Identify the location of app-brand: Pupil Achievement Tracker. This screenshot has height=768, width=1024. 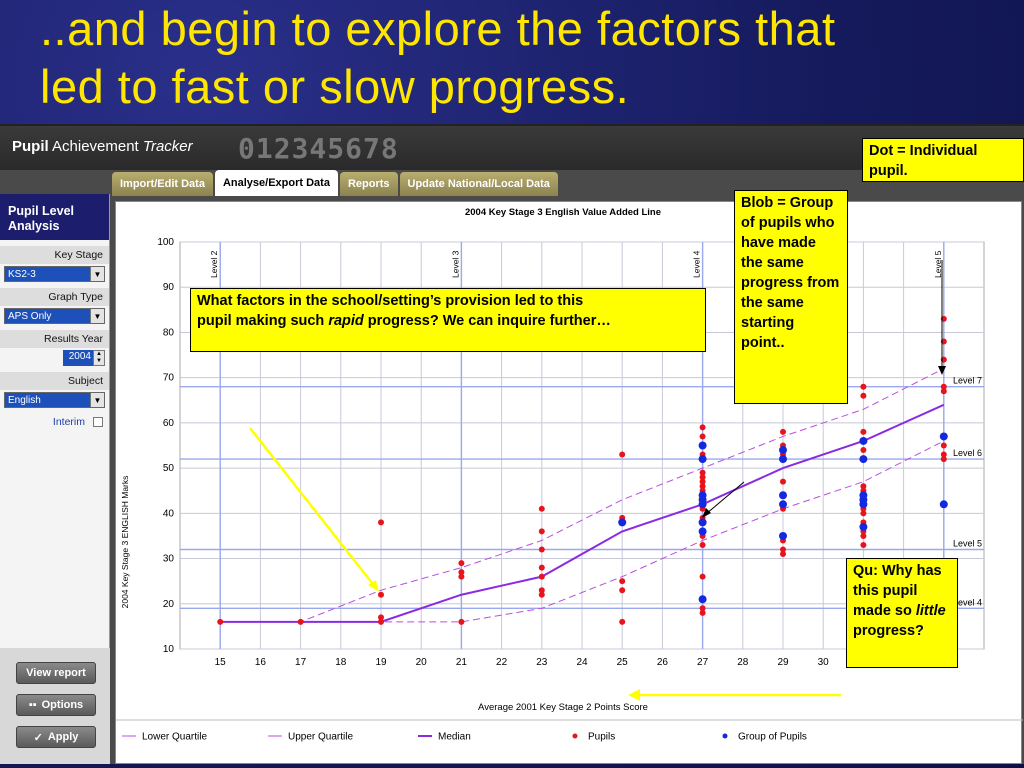
(102, 146).